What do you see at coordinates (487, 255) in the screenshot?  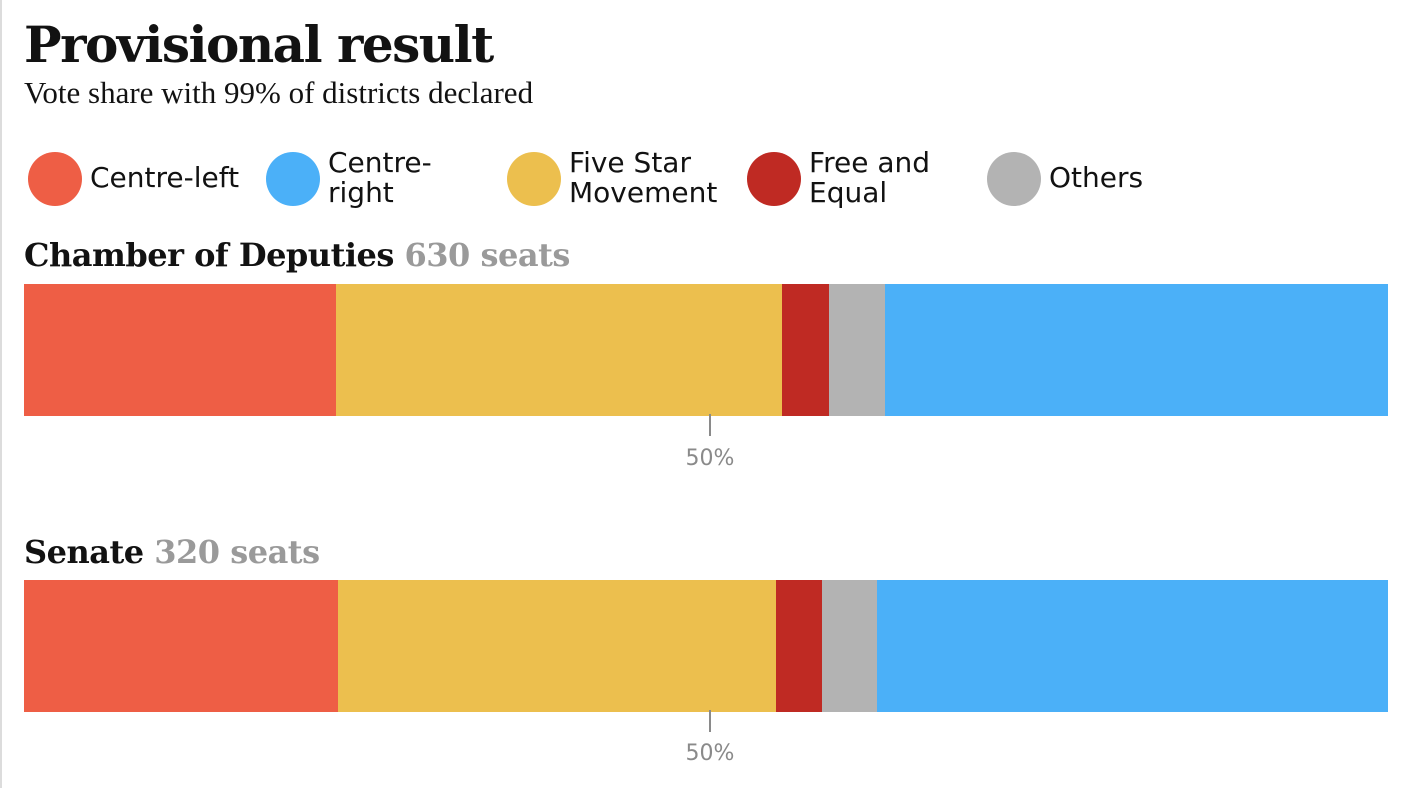 I see `chamber-seats: 630 seats` at bounding box center [487, 255].